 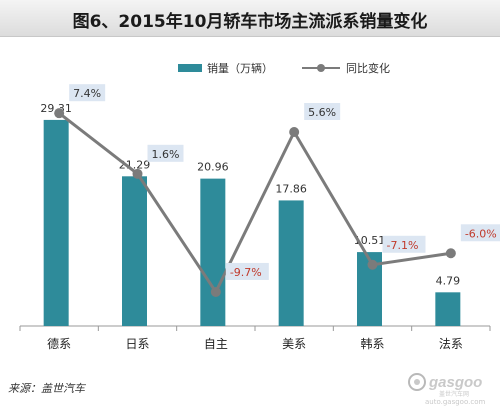 I want to click on x-tick-label: 美系, so click(x=294, y=344).